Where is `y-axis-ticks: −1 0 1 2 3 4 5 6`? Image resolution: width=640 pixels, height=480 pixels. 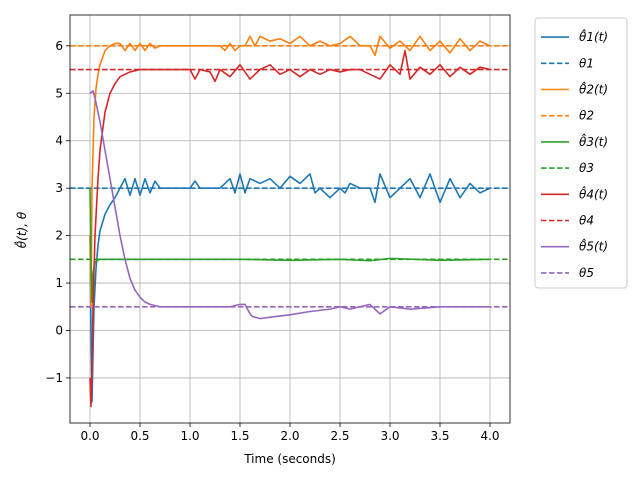
y-axis-ticks: −1 0 1 2 3 4 5 6 is located at coordinates (57, 212).